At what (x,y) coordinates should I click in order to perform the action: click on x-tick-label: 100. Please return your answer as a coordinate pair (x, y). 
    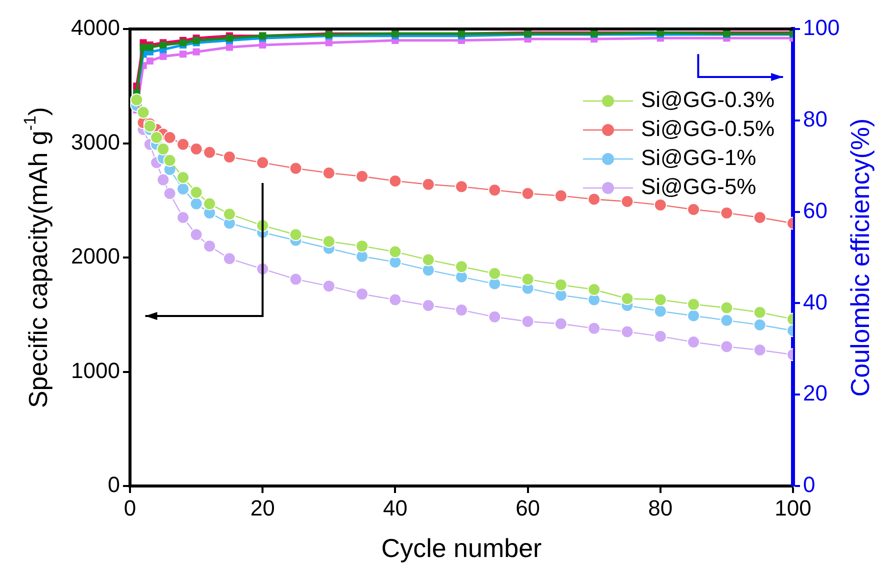
    Looking at the image, I should click on (793, 507).